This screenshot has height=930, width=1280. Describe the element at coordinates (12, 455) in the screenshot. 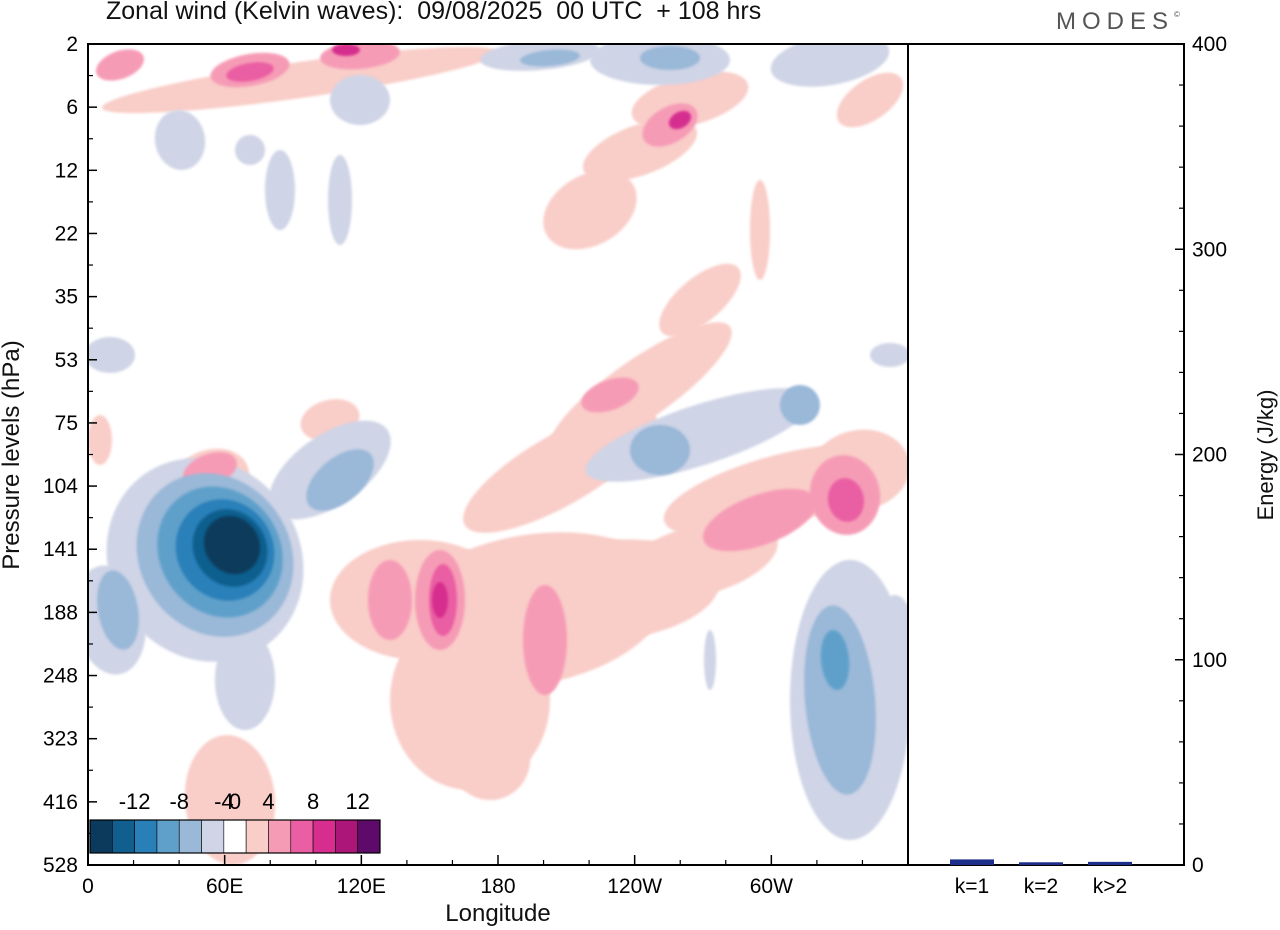

I see `y-axis-label: Pressure levels (hPa)` at that location.